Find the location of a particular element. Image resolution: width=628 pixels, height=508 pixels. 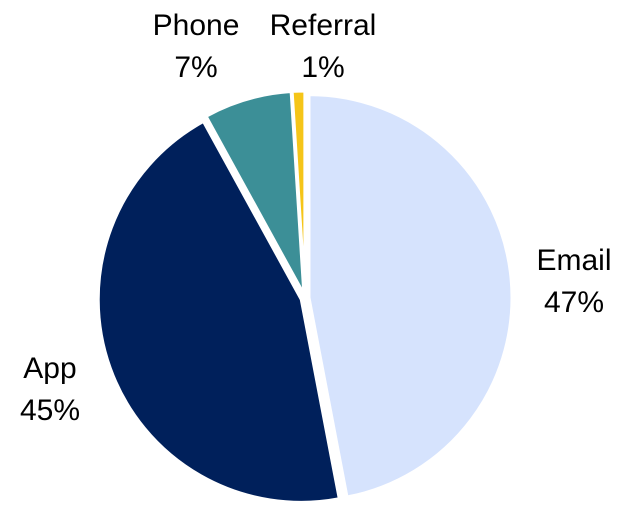

slice-label: Referral is located at coordinates (323, 25).